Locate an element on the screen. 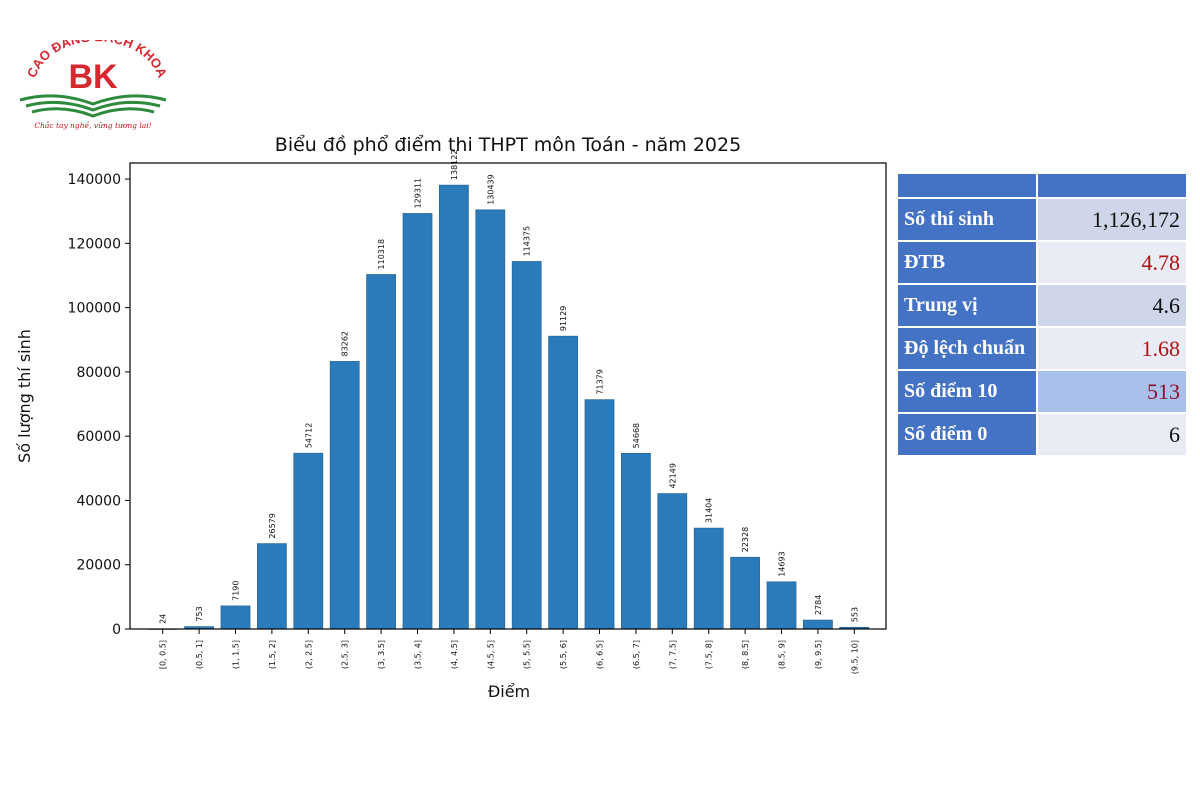  bar-value-label: 24 is located at coordinates (163, 619).